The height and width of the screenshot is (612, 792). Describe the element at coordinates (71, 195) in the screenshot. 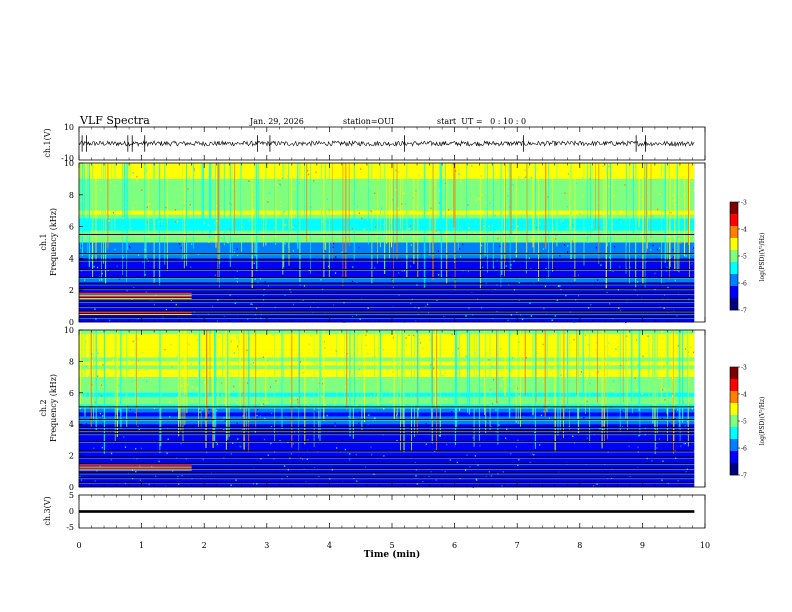

I see `frequency-tick-label: 8` at that location.